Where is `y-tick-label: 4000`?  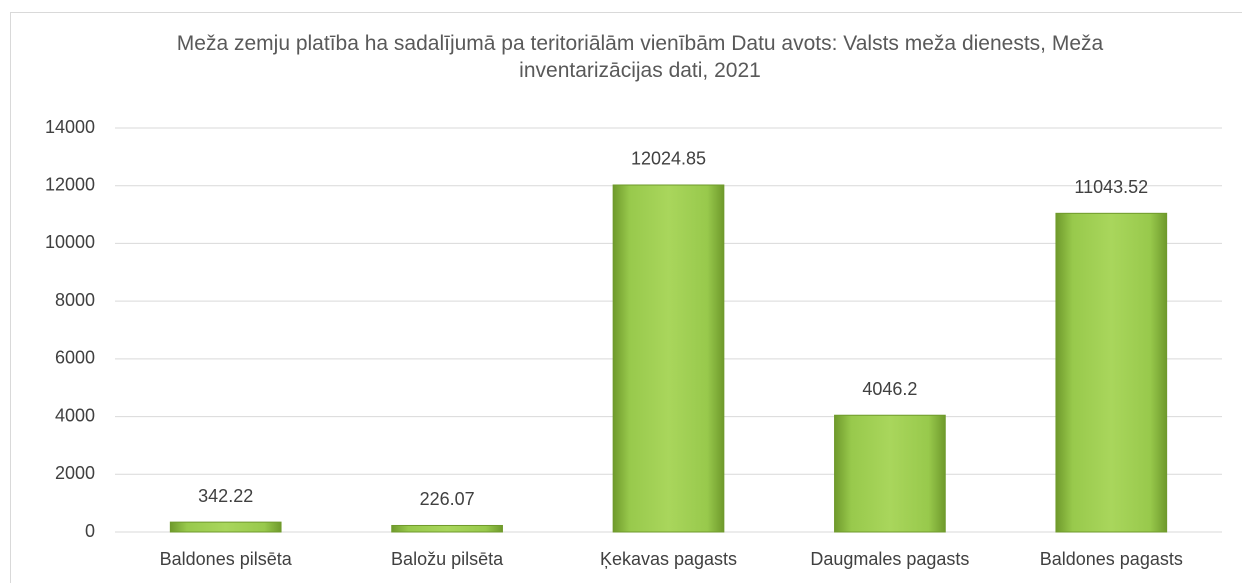
y-tick-label: 4000 is located at coordinates (75, 415).